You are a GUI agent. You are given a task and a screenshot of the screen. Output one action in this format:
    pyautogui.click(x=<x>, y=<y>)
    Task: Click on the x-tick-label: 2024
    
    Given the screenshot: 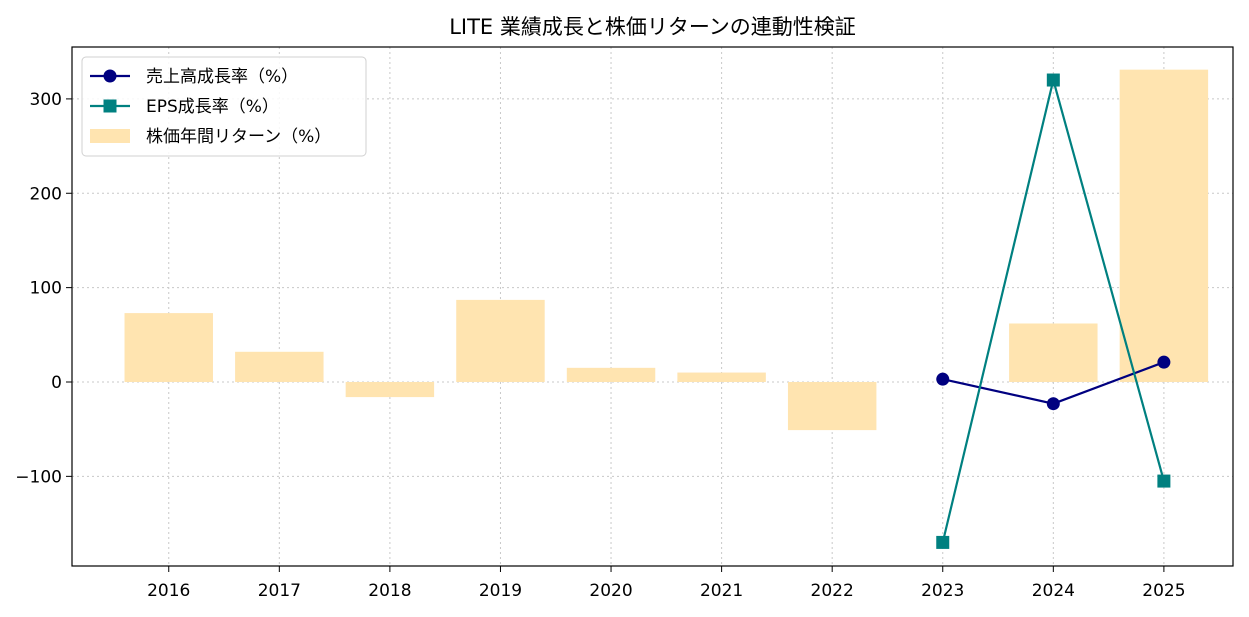 What is the action you would take?
    pyautogui.click(x=1053, y=591)
    